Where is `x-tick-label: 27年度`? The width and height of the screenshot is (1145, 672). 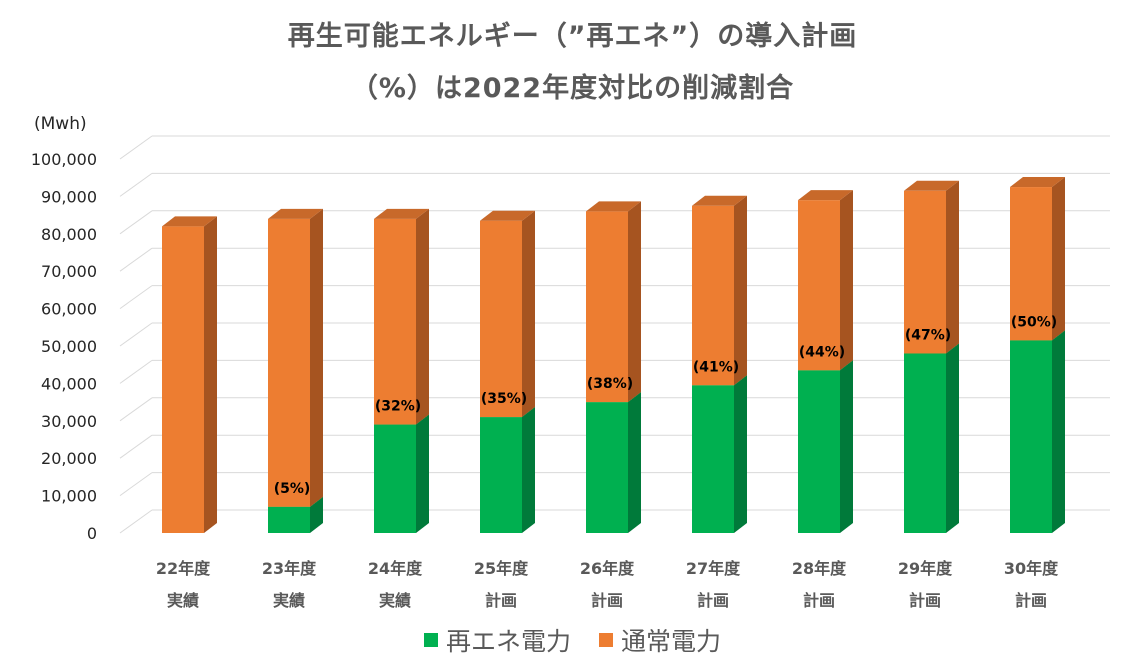
x-tick-label: 27年度 is located at coordinates (713, 568).